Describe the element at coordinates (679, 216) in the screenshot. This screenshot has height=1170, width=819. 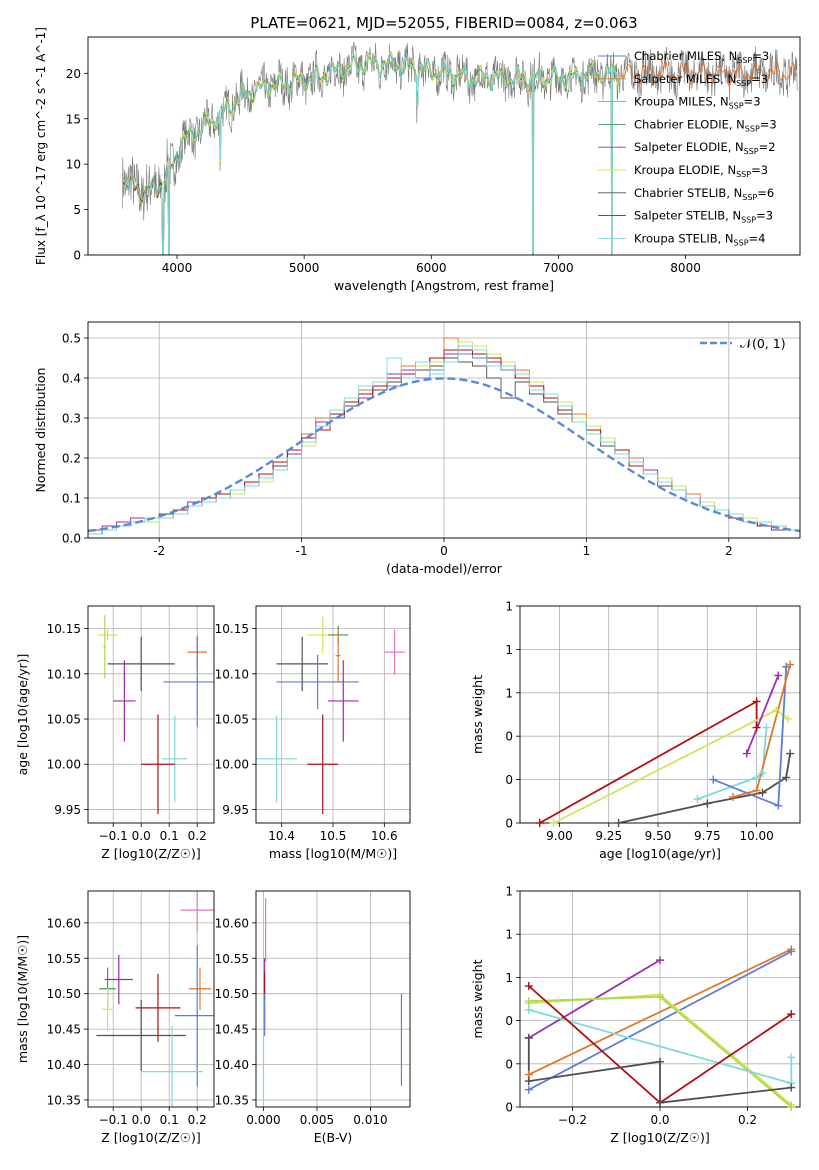
I see `legend-model-name: Salpeter STELIB` at that location.